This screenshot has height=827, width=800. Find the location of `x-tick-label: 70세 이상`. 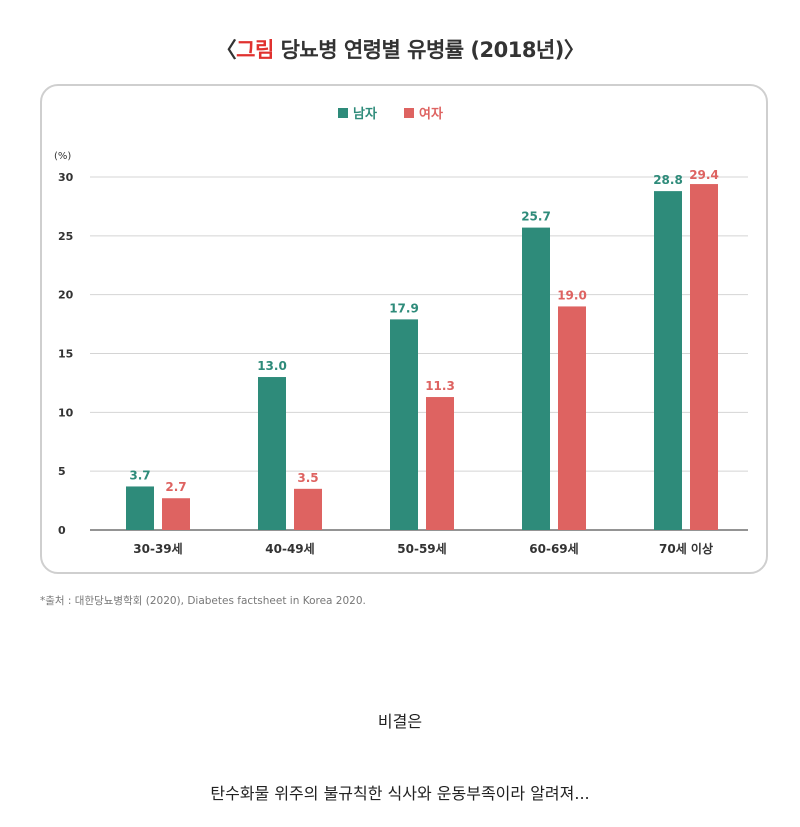

x-tick-label: 70세 이상 is located at coordinates (686, 548).